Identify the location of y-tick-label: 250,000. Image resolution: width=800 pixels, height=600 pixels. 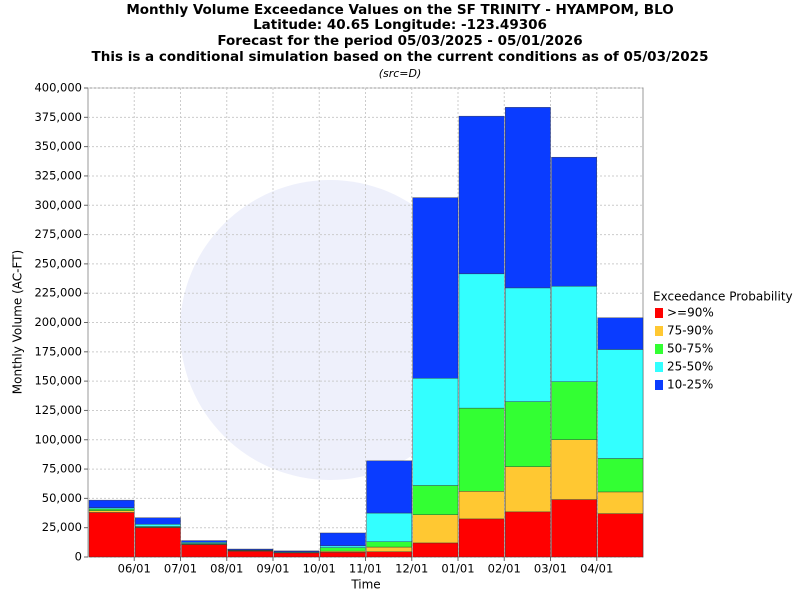
(58, 263).